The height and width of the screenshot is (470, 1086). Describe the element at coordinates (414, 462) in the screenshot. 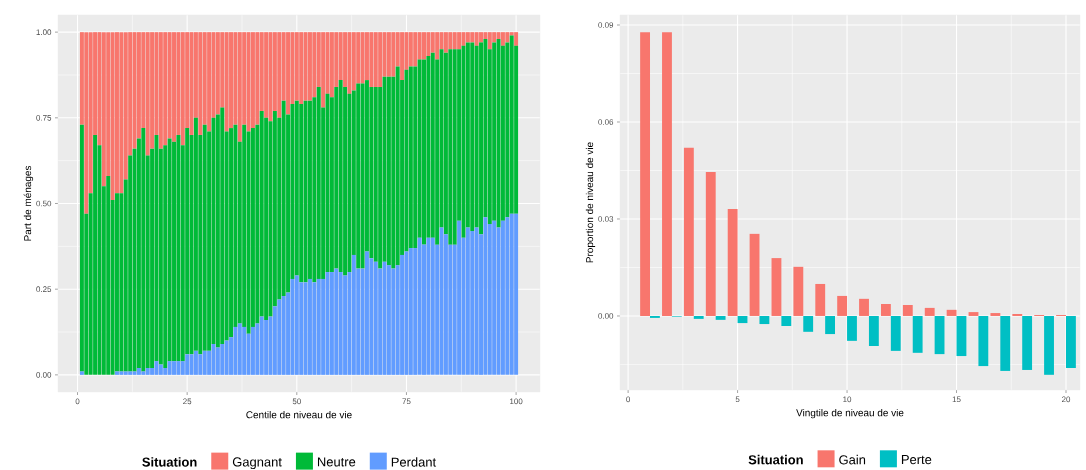

I see `legend-label: Perdant` at that location.